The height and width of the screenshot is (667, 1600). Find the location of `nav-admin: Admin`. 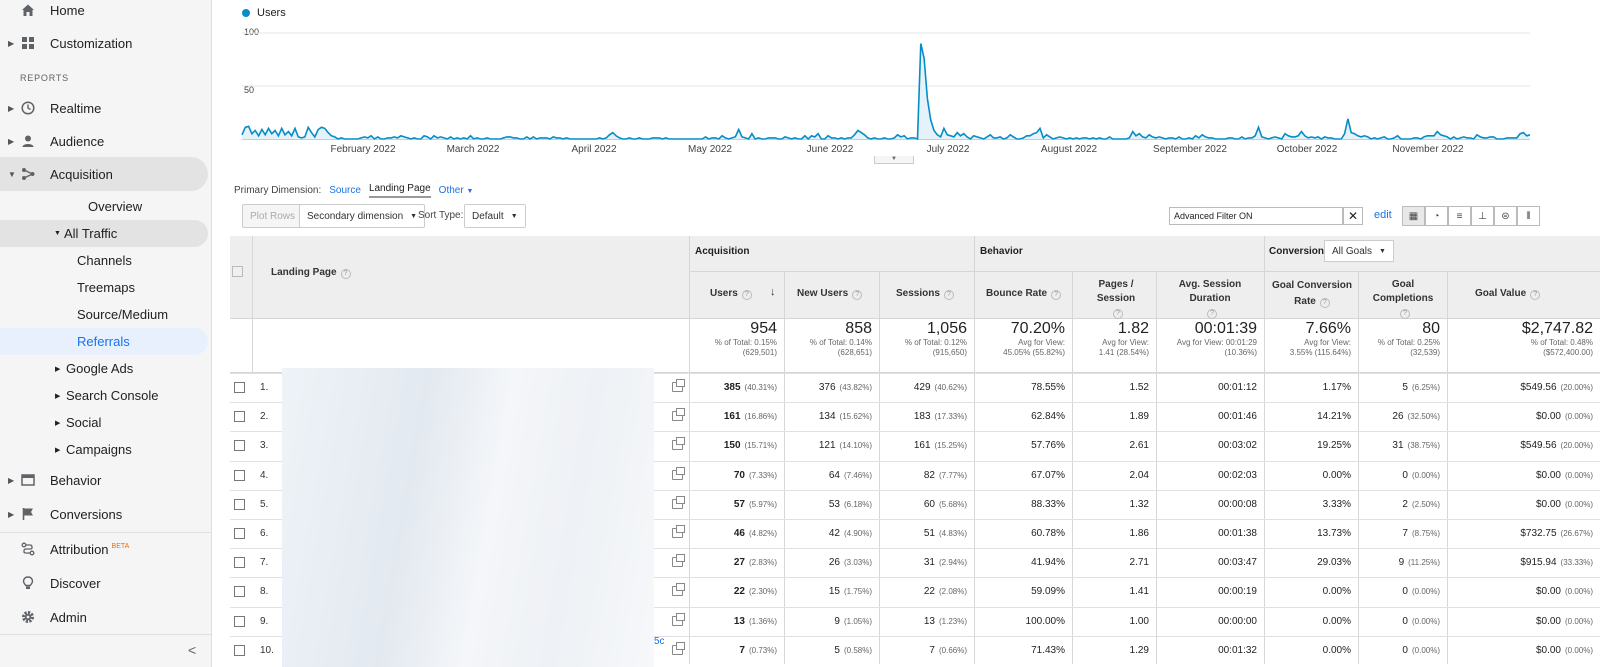

nav-admin: Admin is located at coordinates (104, 617).